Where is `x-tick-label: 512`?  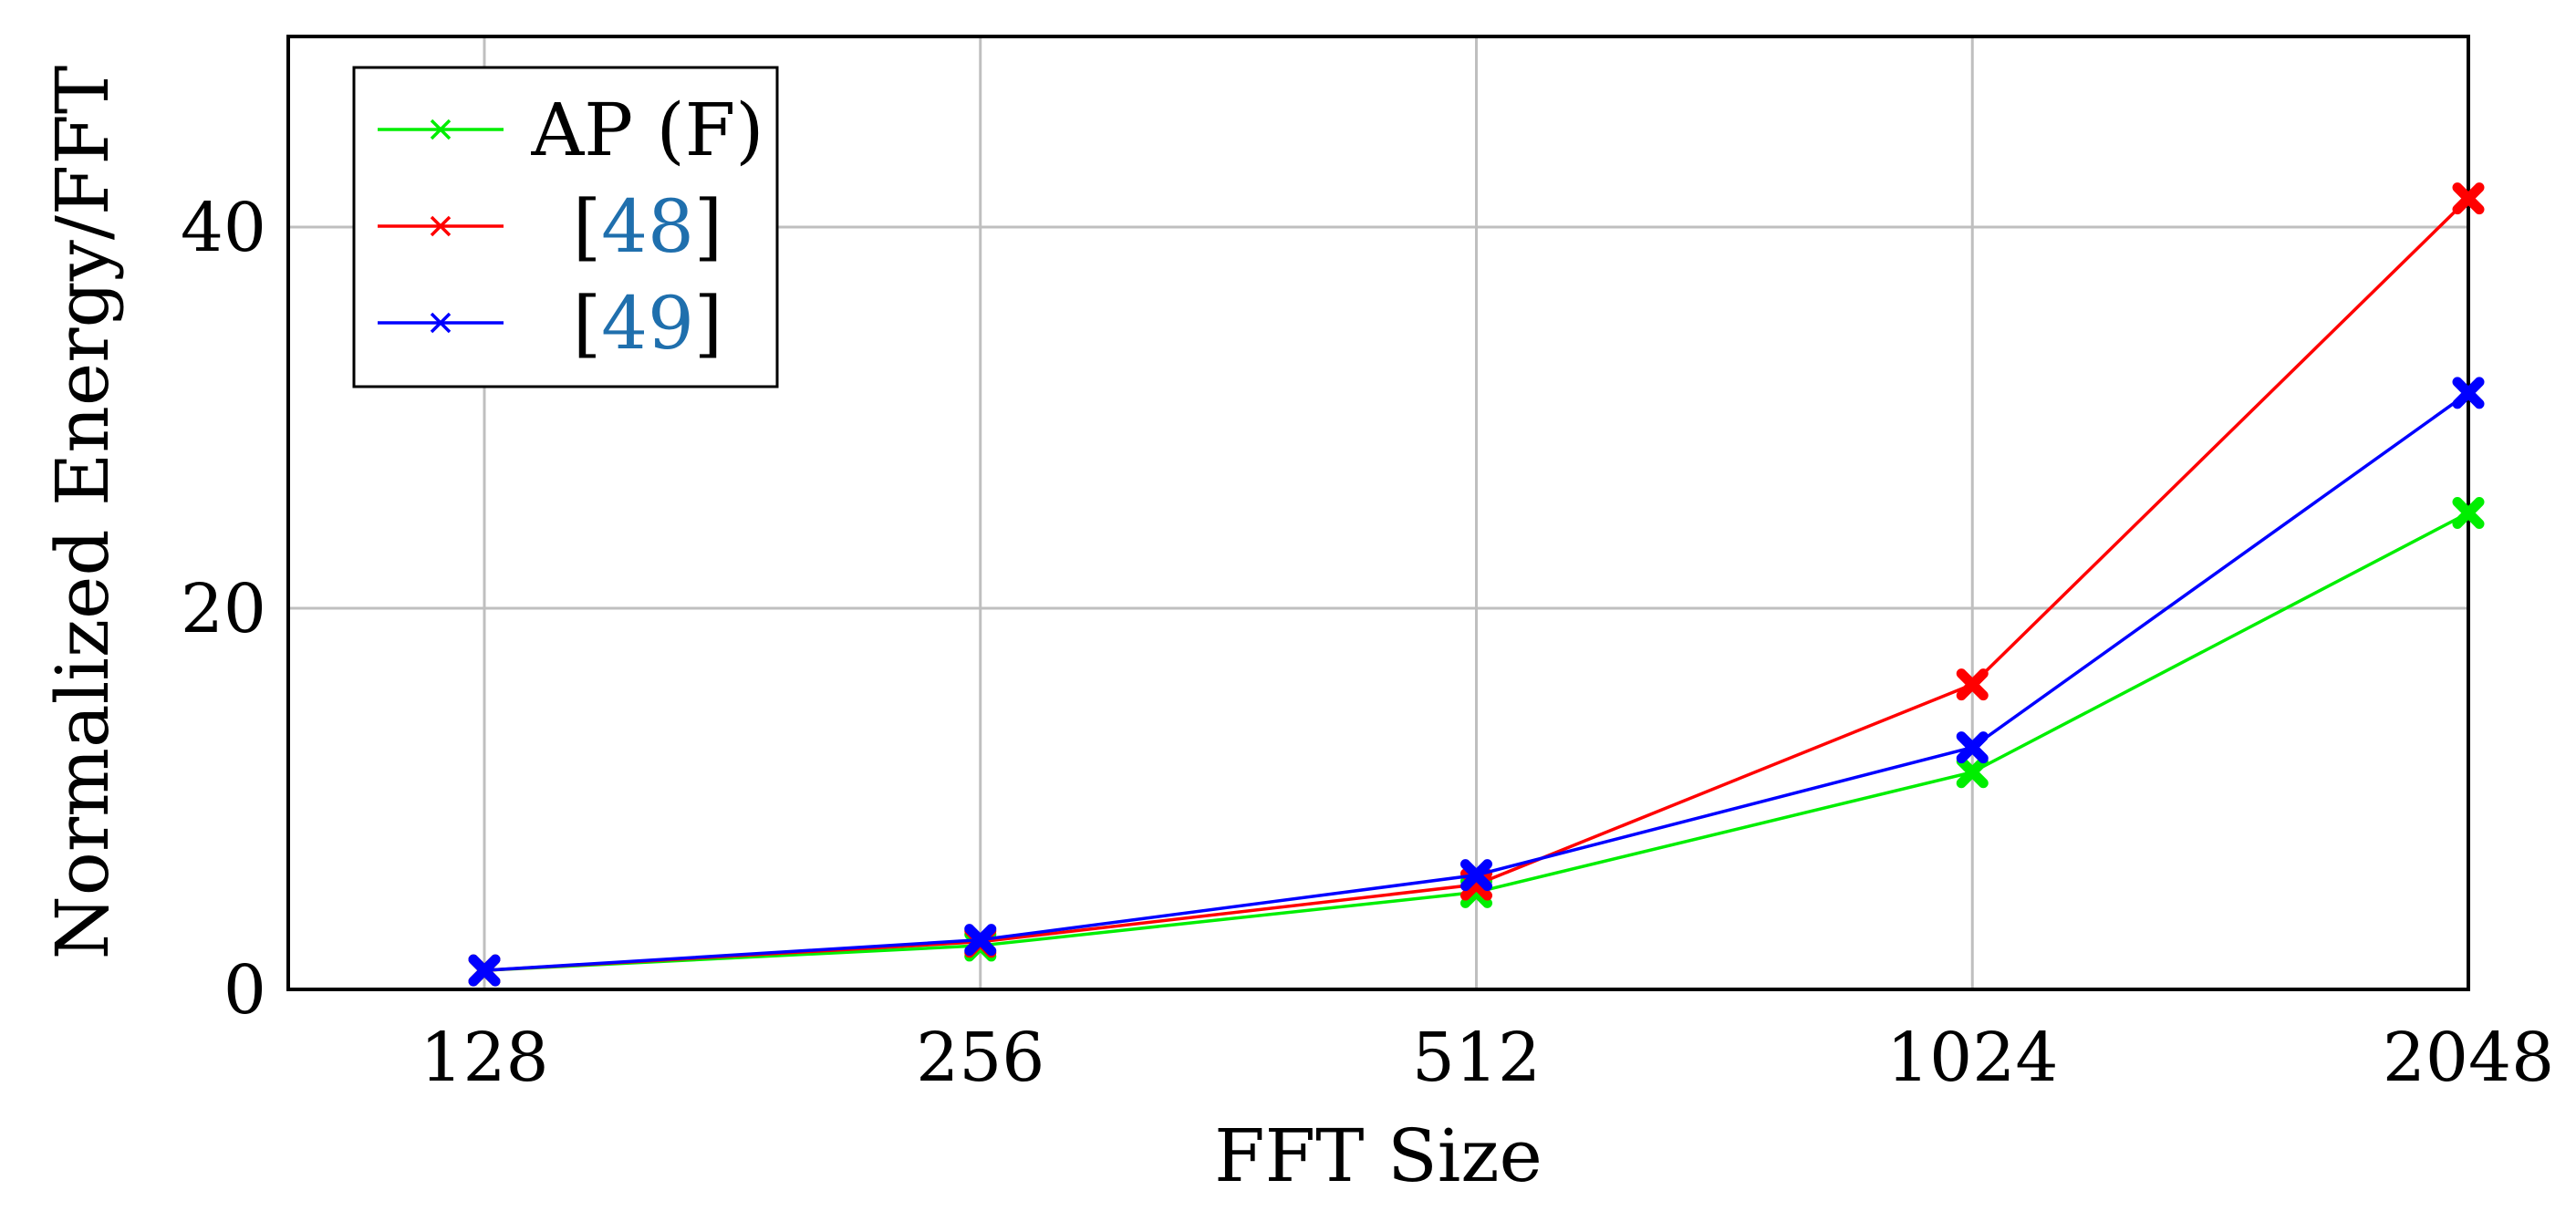 x-tick-label: 512 is located at coordinates (1476, 1058).